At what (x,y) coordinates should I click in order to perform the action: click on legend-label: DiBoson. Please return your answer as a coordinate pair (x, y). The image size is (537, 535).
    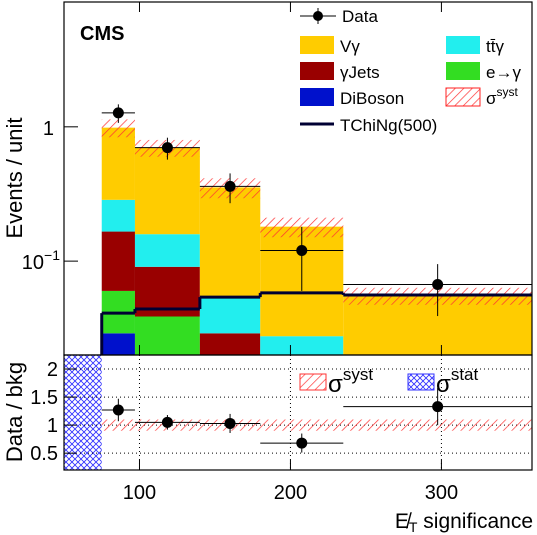
    Looking at the image, I should click on (372, 98).